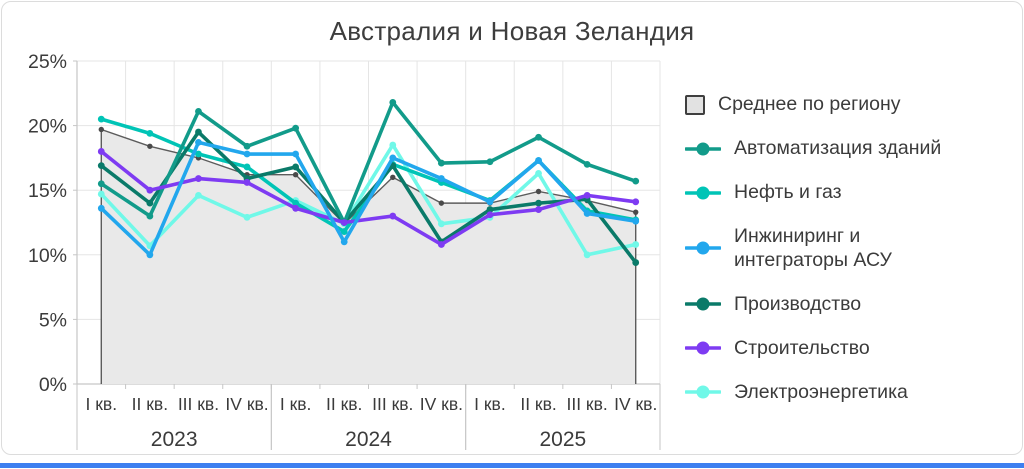 Image resolution: width=1024 pixels, height=469 pixels. Describe the element at coordinates (47, 256) in the screenshot. I see `y-tick-label: 10%` at that location.